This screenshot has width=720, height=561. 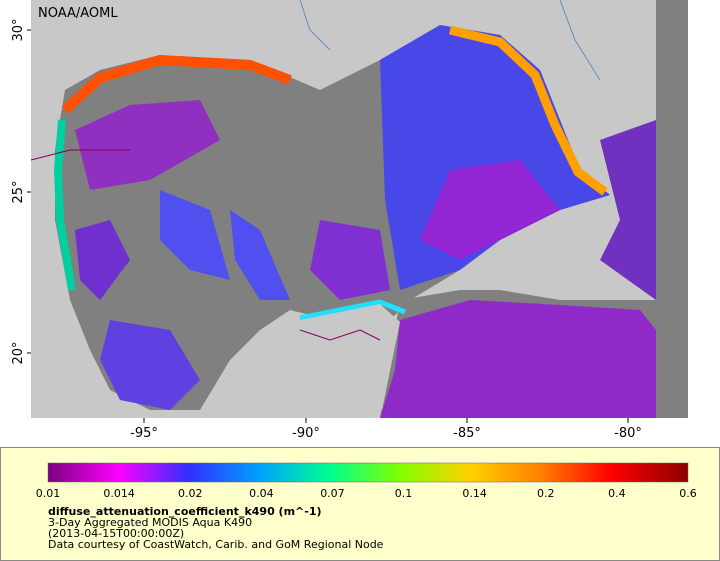 What do you see at coordinates (306, 433) in the screenshot?
I see `lon-label: -90°` at bounding box center [306, 433].